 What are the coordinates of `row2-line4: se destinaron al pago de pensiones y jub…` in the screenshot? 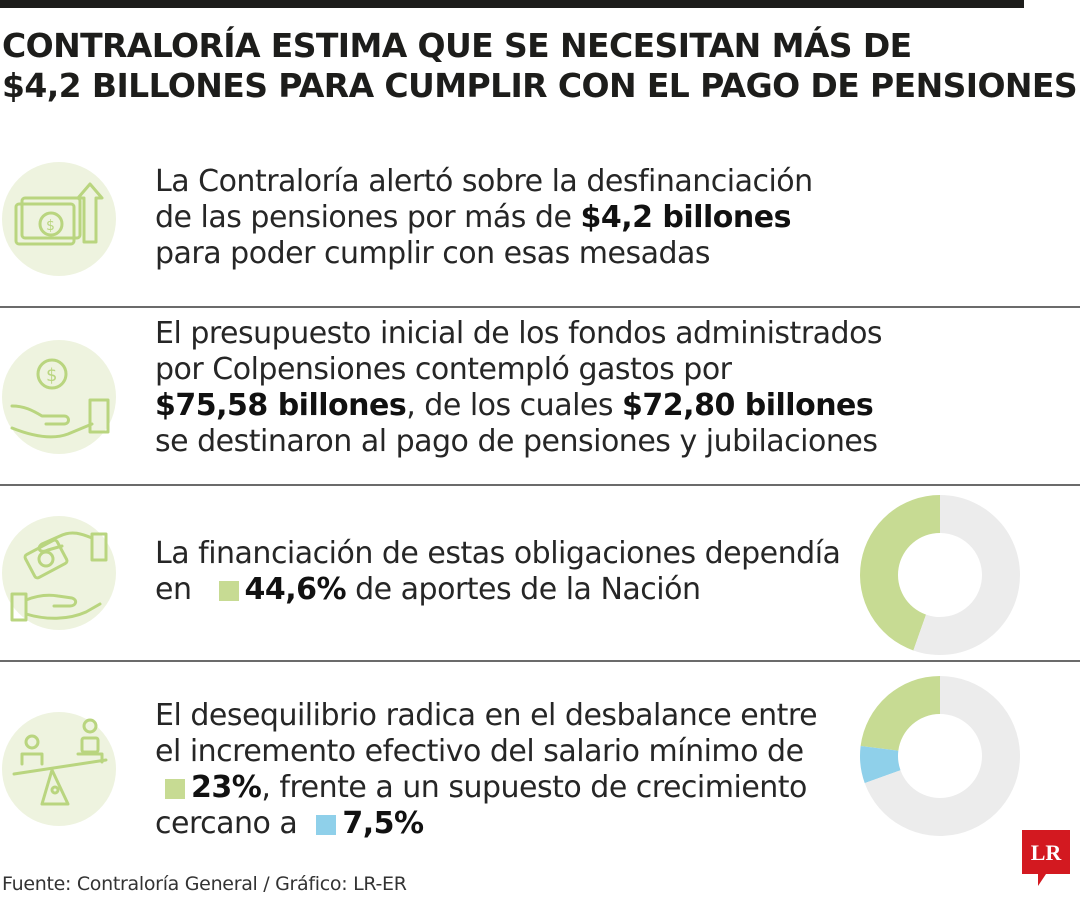 It's located at (516, 441).